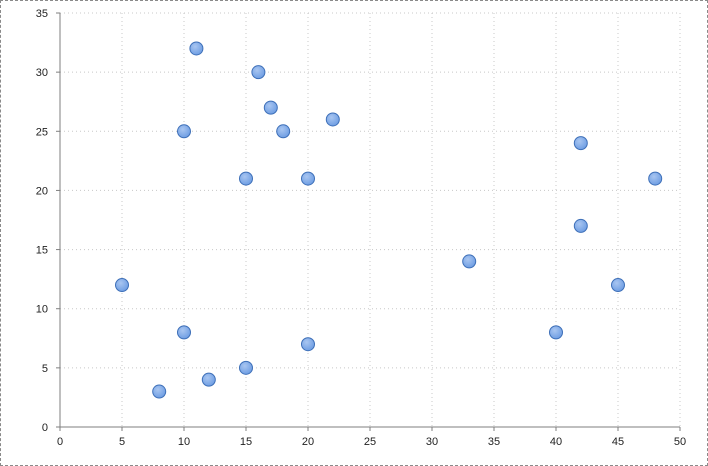 Image resolution: width=708 pixels, height=466 pixels. I want to click on y-tick-label: 0, so click(45, 428).